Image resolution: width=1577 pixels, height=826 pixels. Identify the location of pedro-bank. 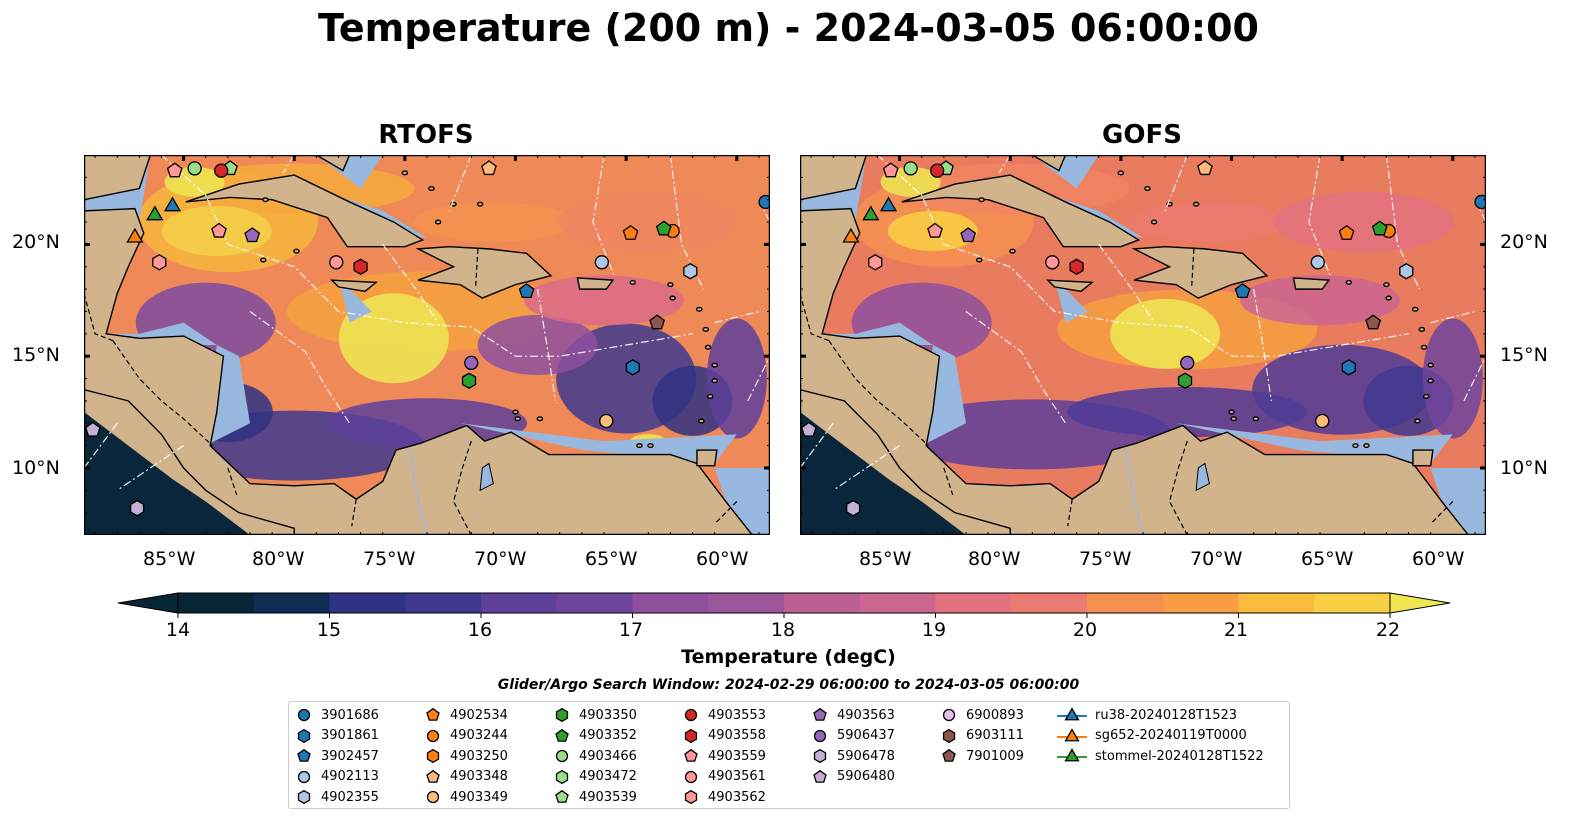
(355, 300).